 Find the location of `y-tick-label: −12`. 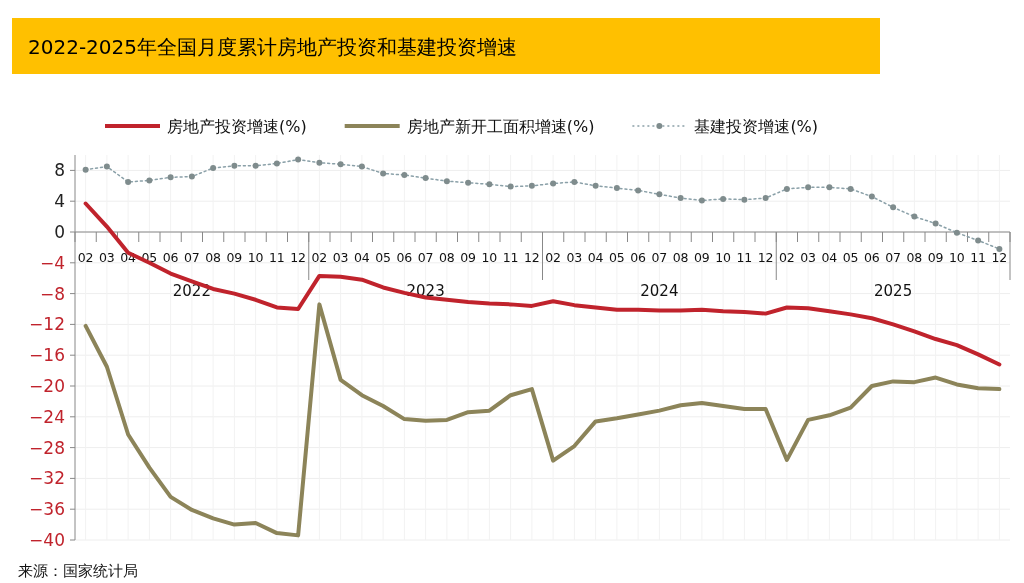

y-tick-label: −12 is located at coordinates (47, 324).